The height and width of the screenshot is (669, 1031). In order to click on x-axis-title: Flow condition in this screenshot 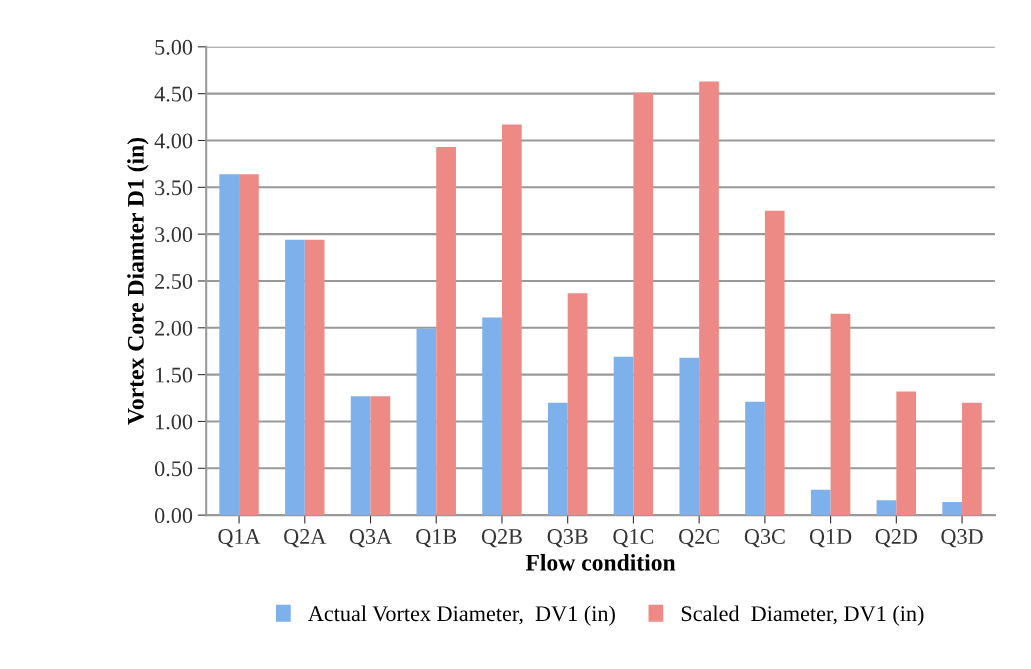, I will do `click(600, 562)`.